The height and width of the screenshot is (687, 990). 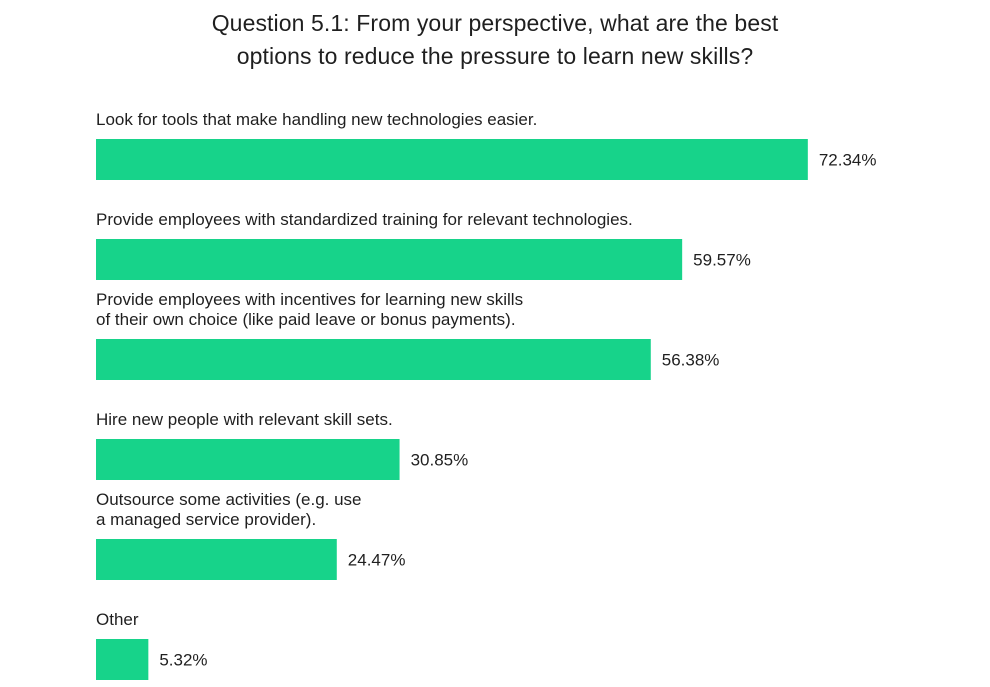 I want to click on value-label: 72.34%, so click(x=848, y=160).